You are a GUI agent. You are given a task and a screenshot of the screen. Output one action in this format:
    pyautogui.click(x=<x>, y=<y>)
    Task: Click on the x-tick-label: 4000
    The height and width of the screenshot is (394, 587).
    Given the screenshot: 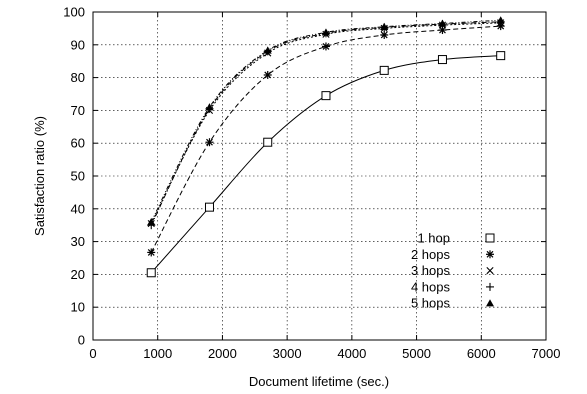 What is the action you would take?
    pyautogui.click(x=351, y=353)
    